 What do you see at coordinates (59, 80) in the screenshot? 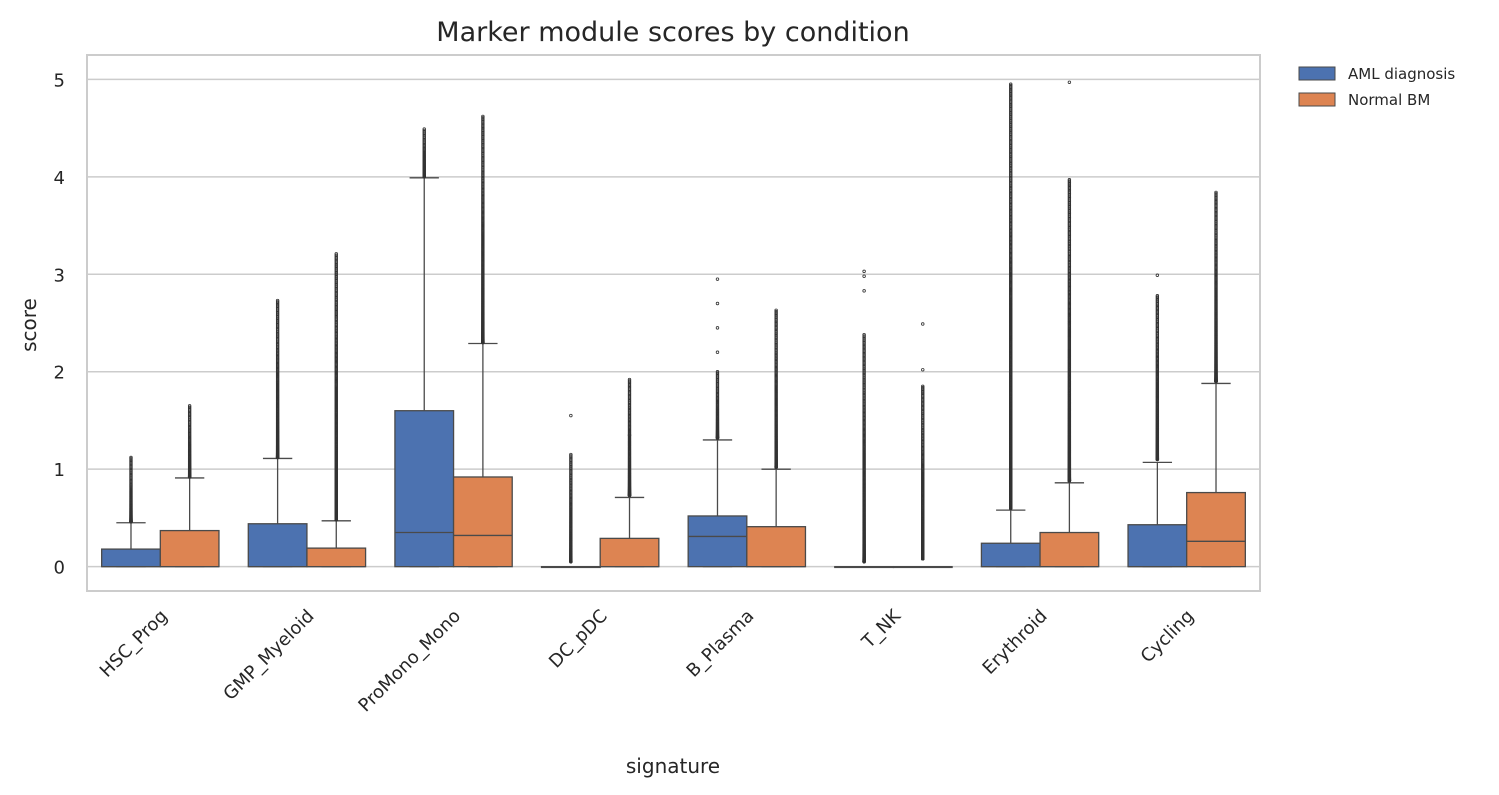
I see `y-tick-label: 5` at bounding box center [59, 80].